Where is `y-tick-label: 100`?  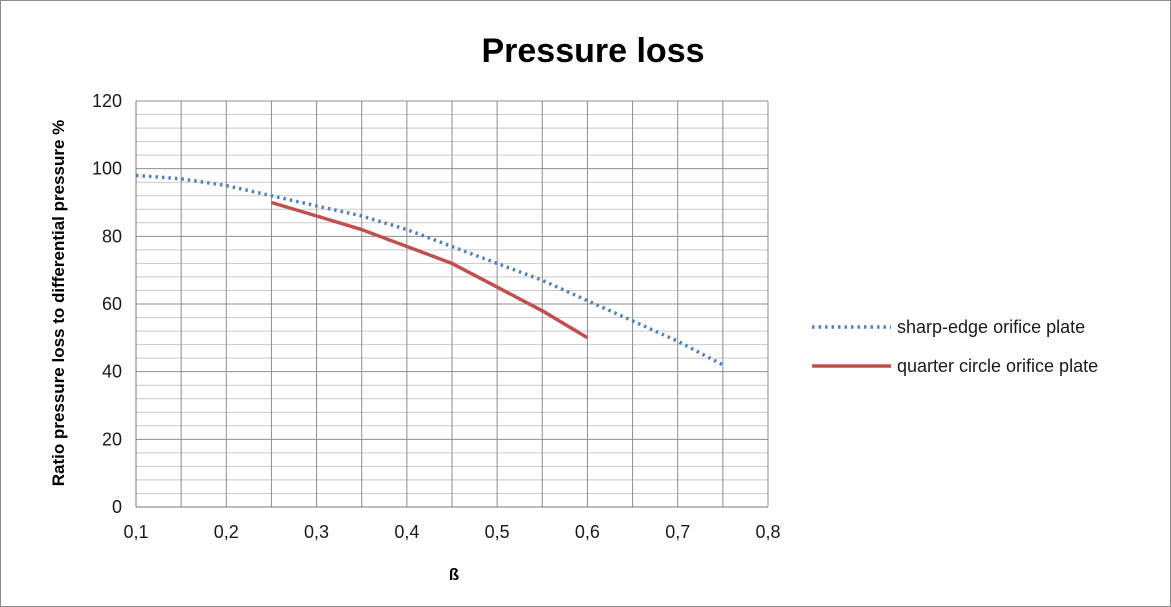 y-tick-label: 100 is located at coordinates (107, 169).